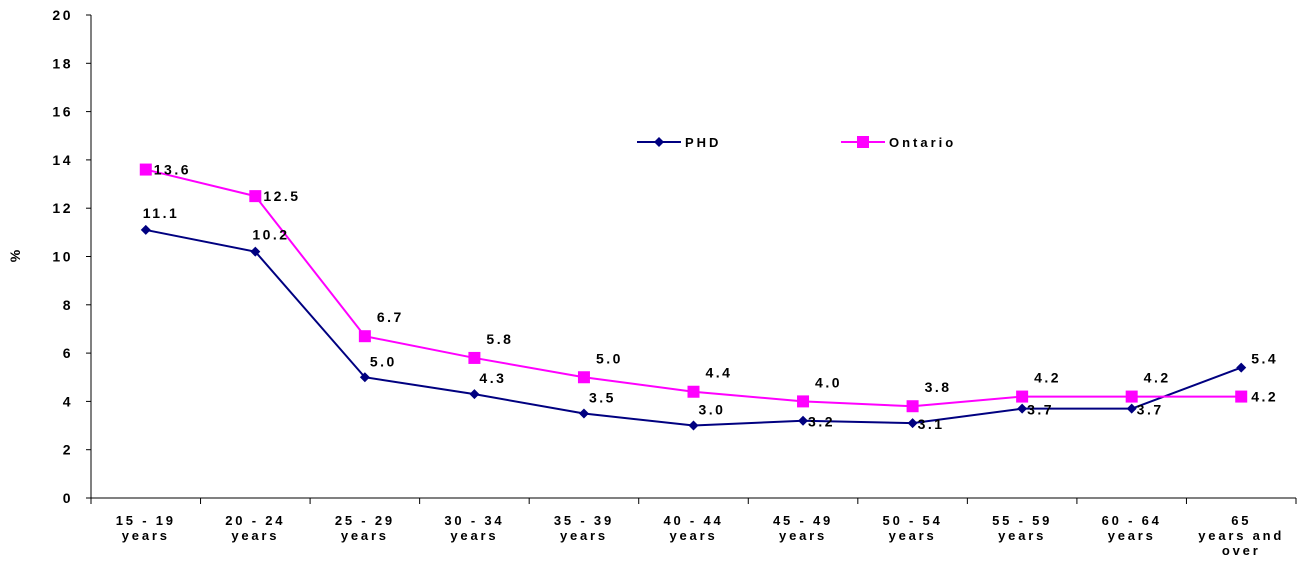 This screenshot has width=1311, height=567. Describe the element at coordinates (62, 112) in the screenshot. I see `y-tick-label: 16` at that location.